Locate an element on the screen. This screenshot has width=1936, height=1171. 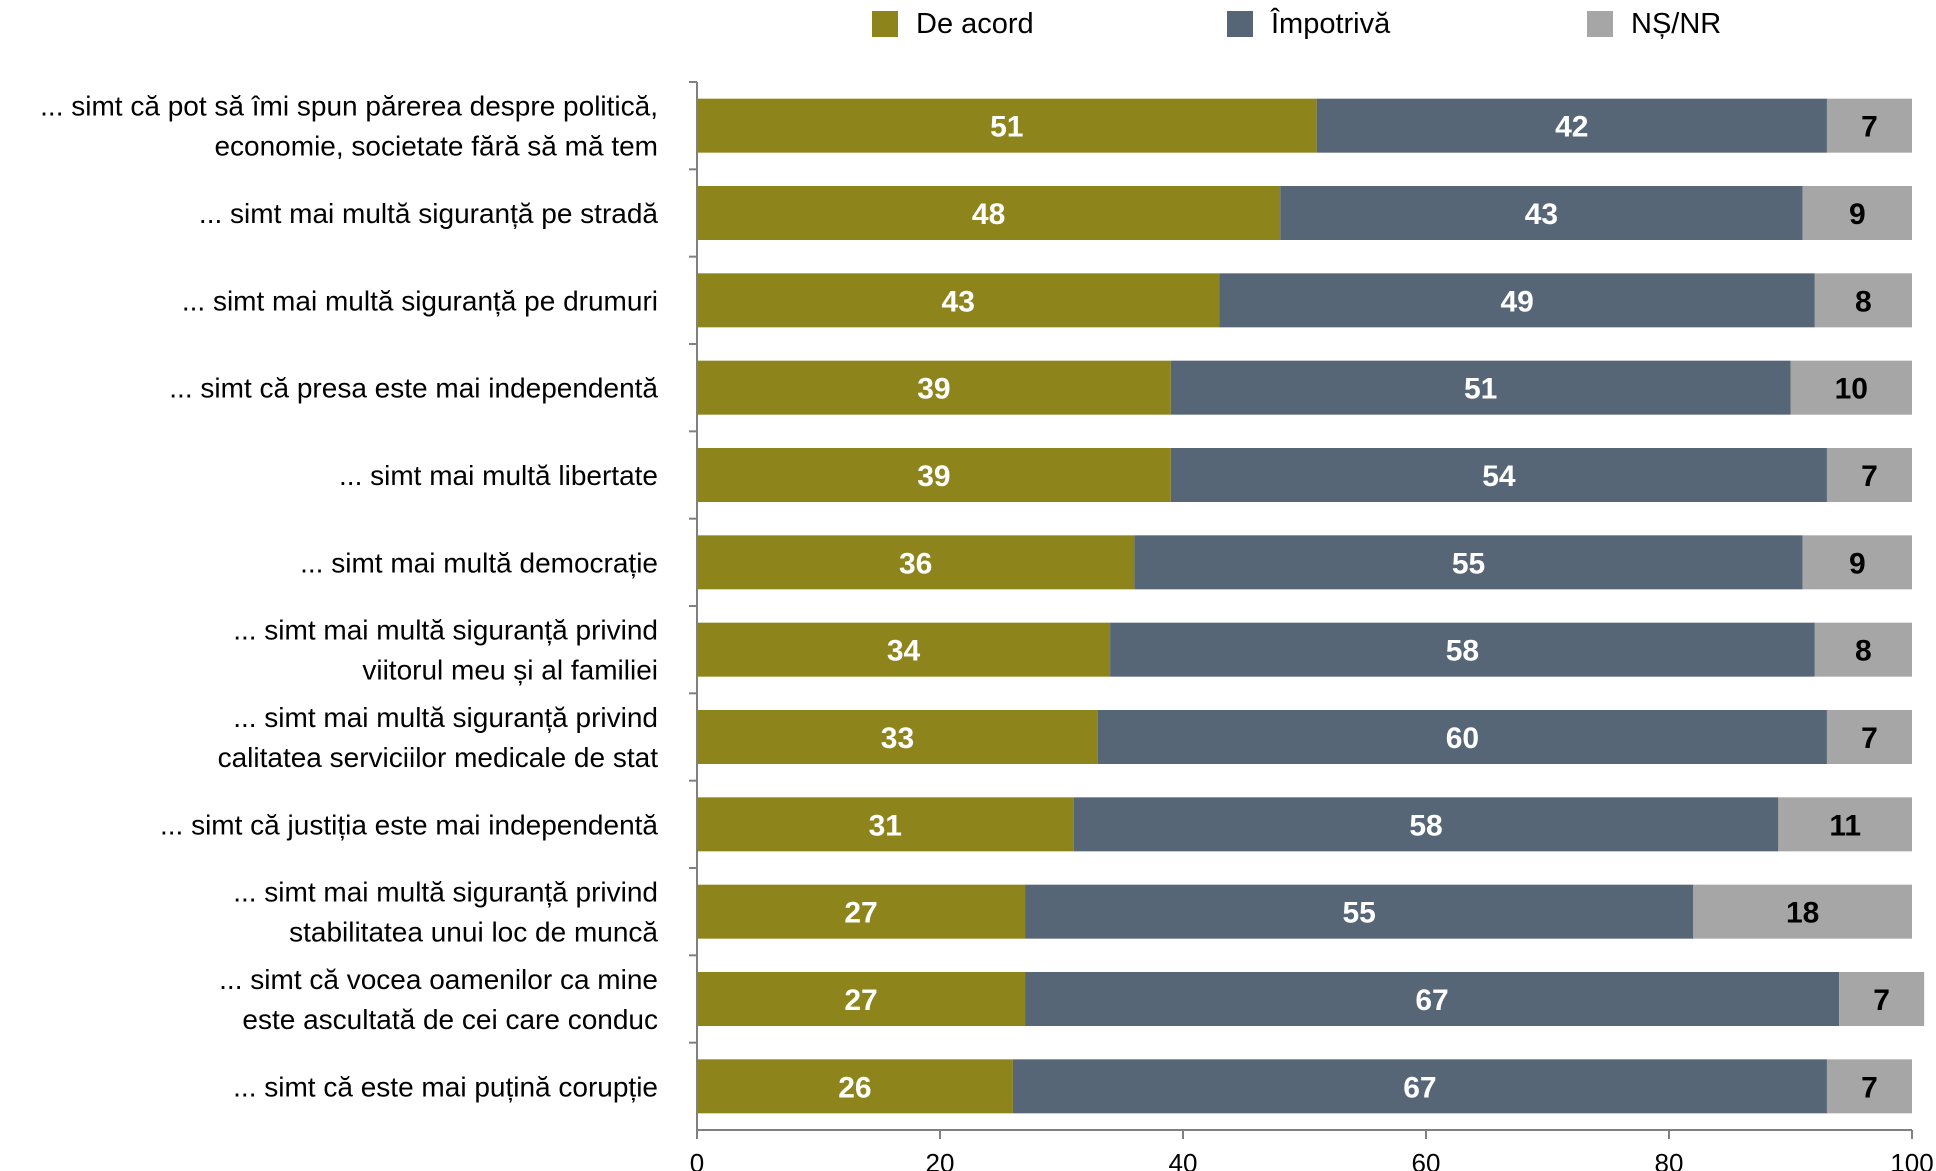
category-label: ... simt că presa este mai independentă is located at coordinates (413, 388).